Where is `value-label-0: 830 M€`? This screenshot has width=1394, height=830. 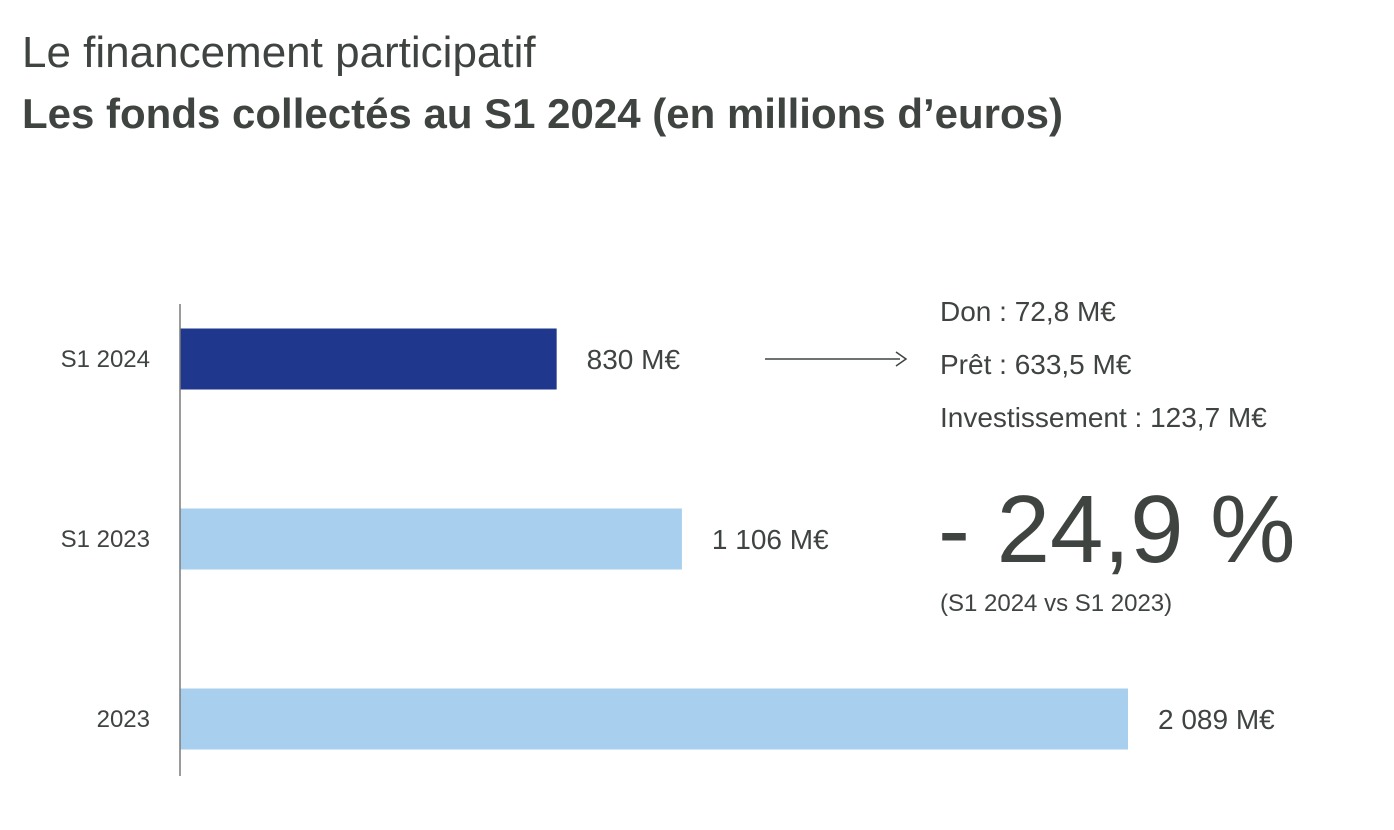
value-label-0: 830 M€ is located at coordinates (634, 359).